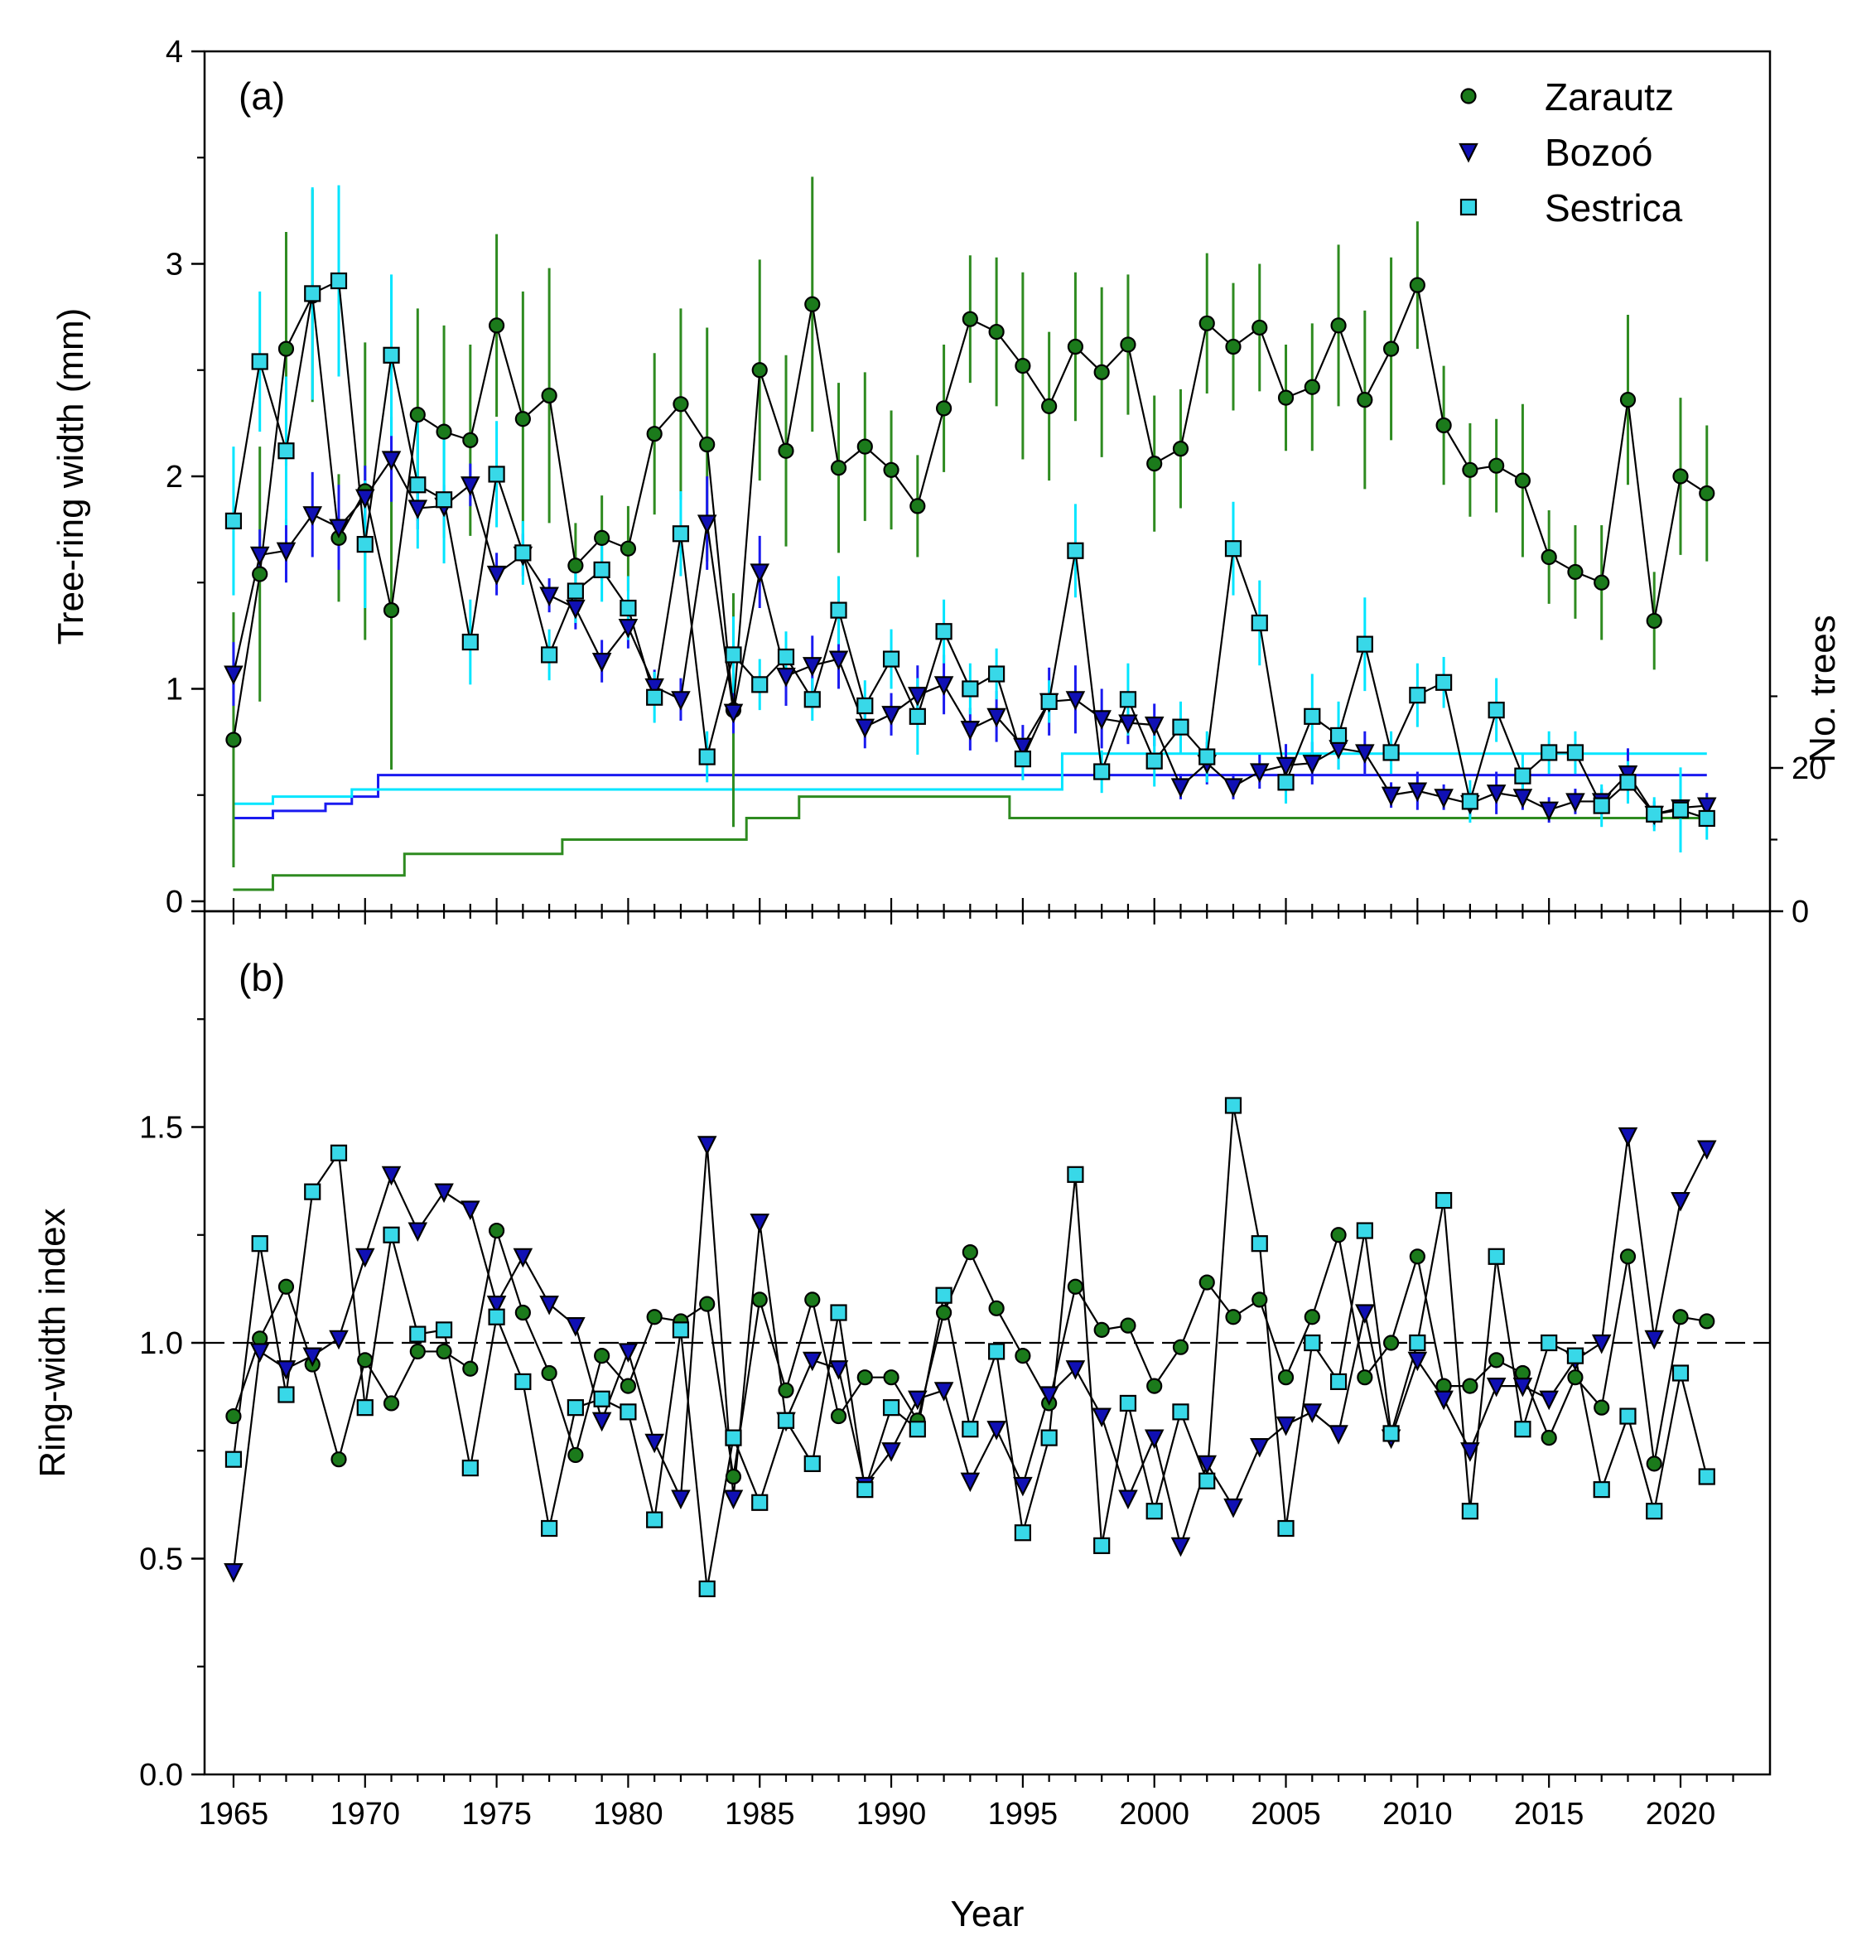 Image resolution: width=1876 pixels, height=1960 pixels. I want to click on panel-label-b: (b), so click(262, 977).